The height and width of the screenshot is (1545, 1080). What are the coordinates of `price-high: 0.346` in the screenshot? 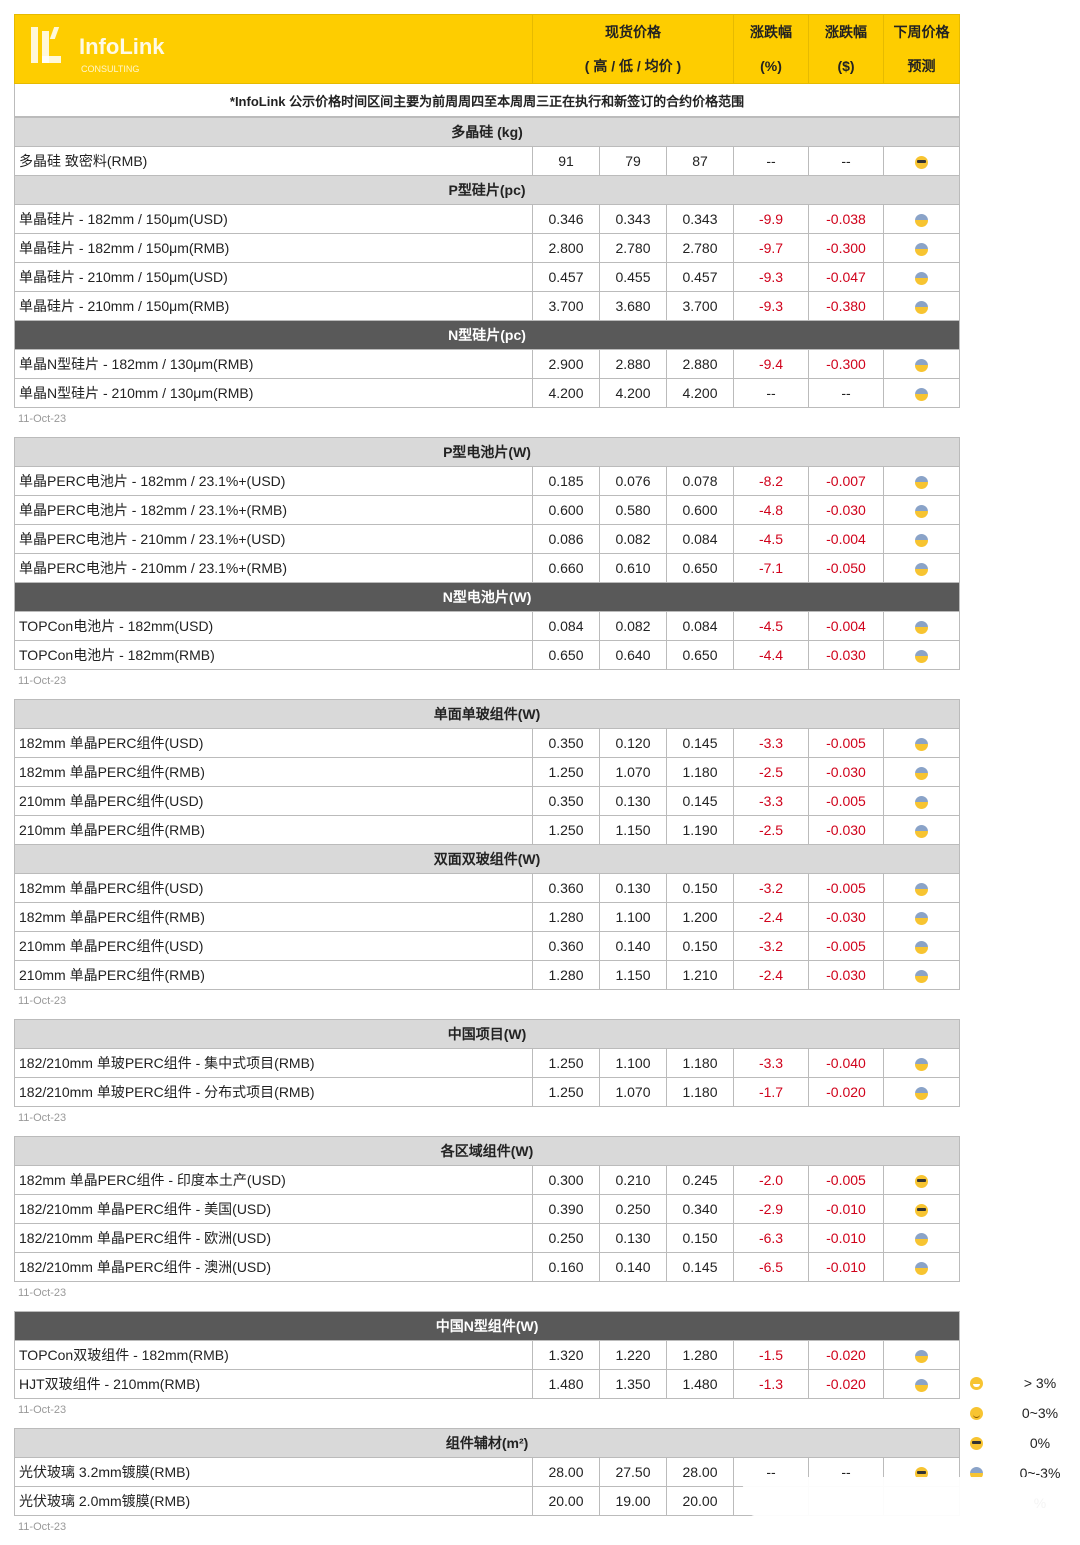 It's located at (566, 219).